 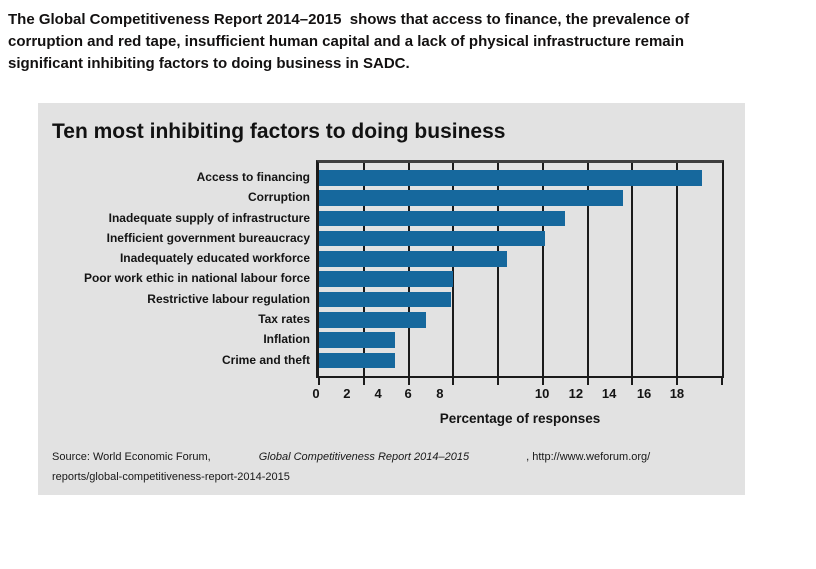 I want to click on source-report-title: Global Competitiveness Report 2014–2015, so click(x=364, y=457).